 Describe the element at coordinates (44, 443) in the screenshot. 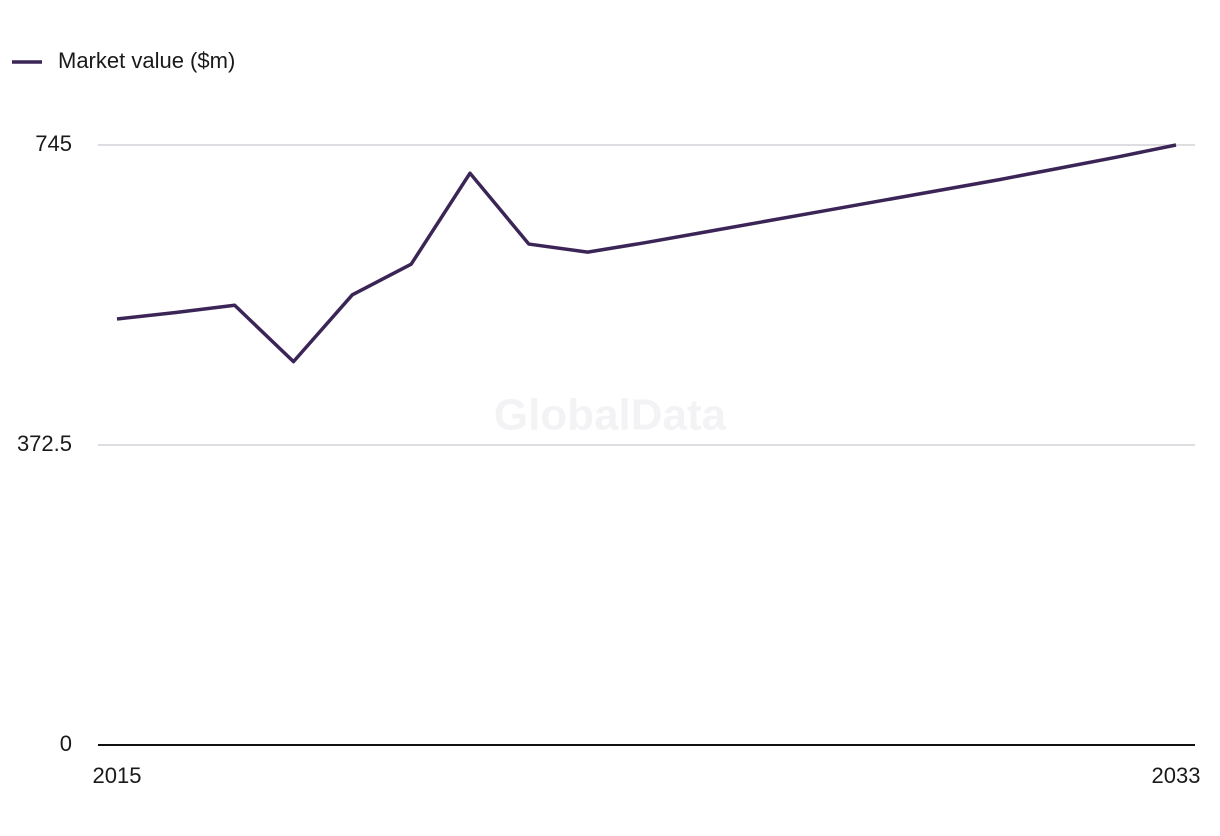

I see `y-tick-label: 372.5` at that location.